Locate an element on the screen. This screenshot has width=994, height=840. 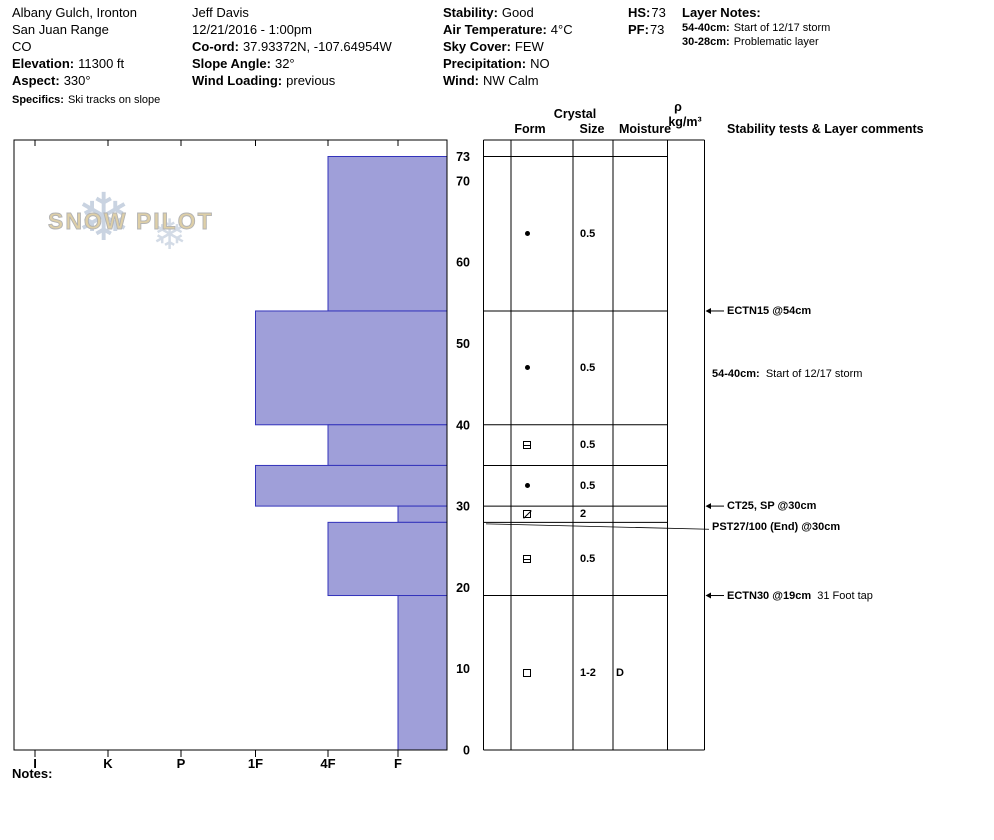
slope-angle-value: 32° is located at coordinates (284, 63).